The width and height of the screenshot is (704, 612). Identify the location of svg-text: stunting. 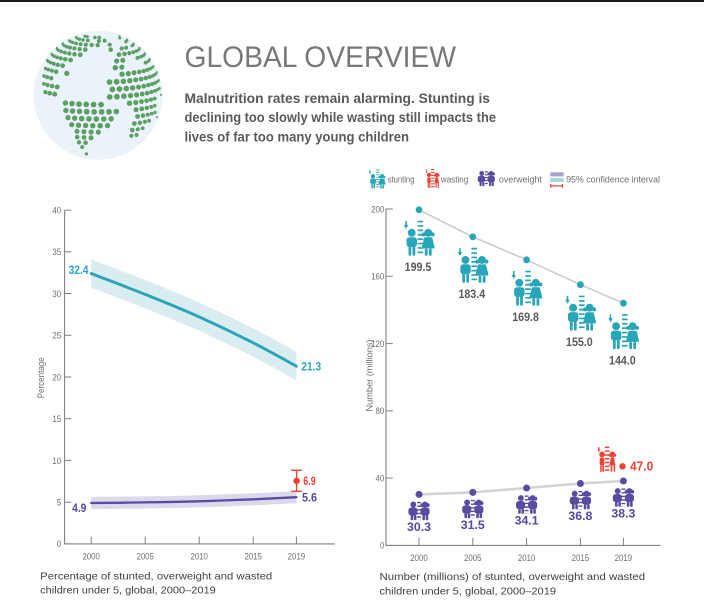
(401, 179).